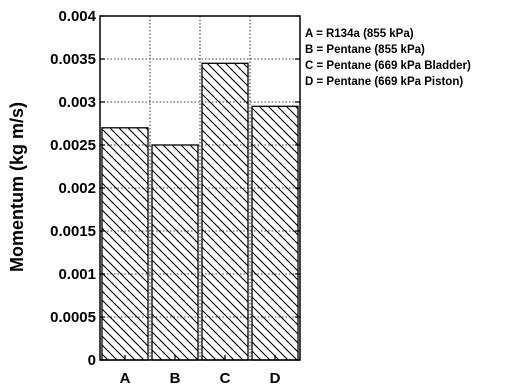 This screenshot has height=385, width=519. Describe the element at coordinates (73, 317) in the screenshot. I see `y-tick-label: 0.0005` at that location.